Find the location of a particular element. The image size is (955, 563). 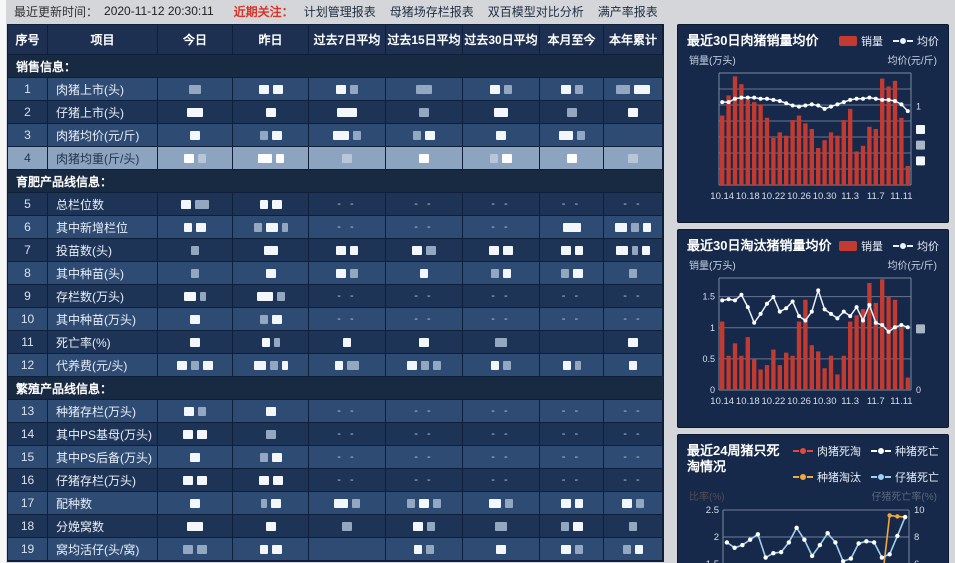

svg-text: 8 is located at coordinates (916, 537).